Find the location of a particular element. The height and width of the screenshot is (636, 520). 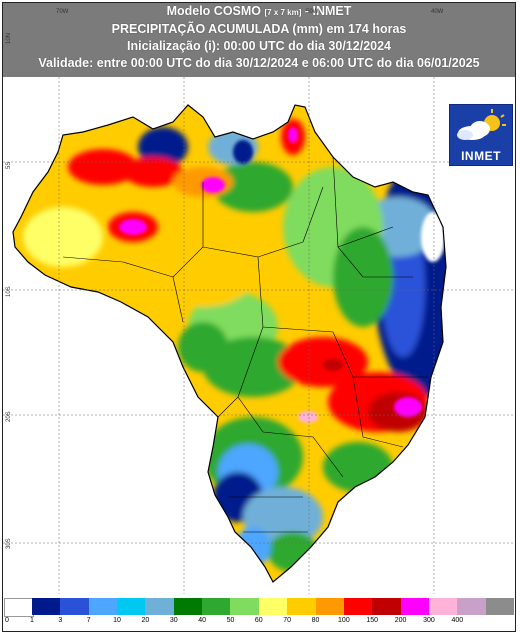

legend-tick-label: 7 is located at coordinates (88, 620).